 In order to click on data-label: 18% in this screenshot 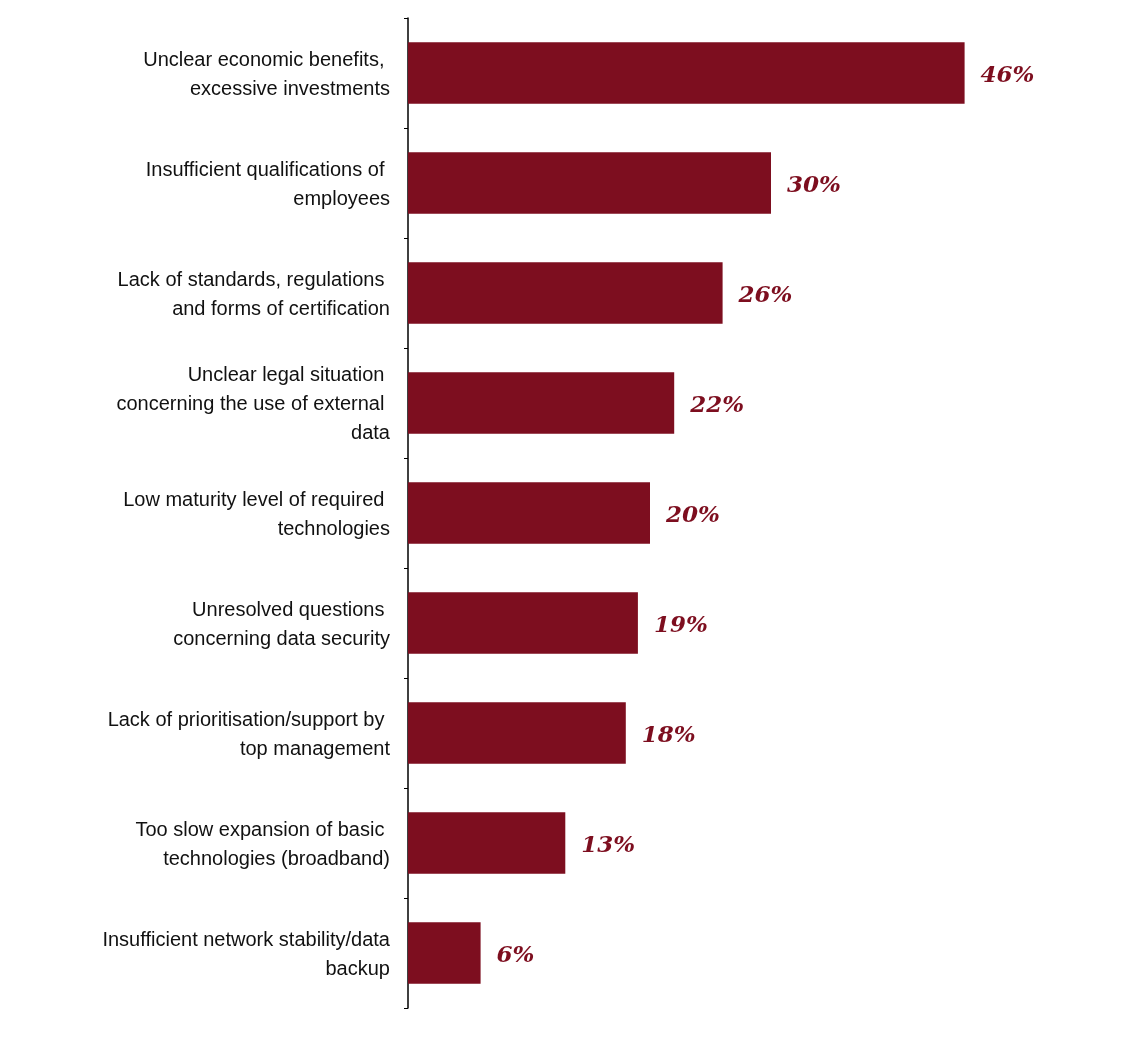, I will do `click(668, 733)`.